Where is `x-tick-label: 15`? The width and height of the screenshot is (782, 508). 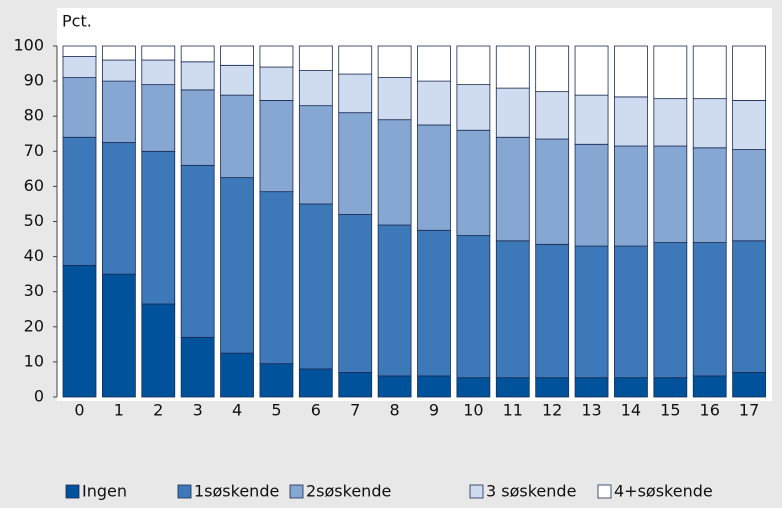 x-tick-label: 15 is located at coordinates (670, 410).